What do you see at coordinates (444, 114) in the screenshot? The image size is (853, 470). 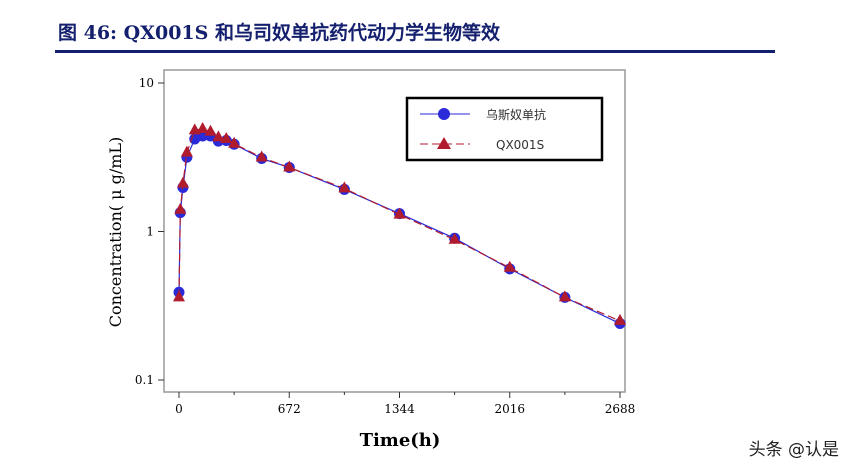 I see `legend-marker-circle` at bounding box center [444, 114].